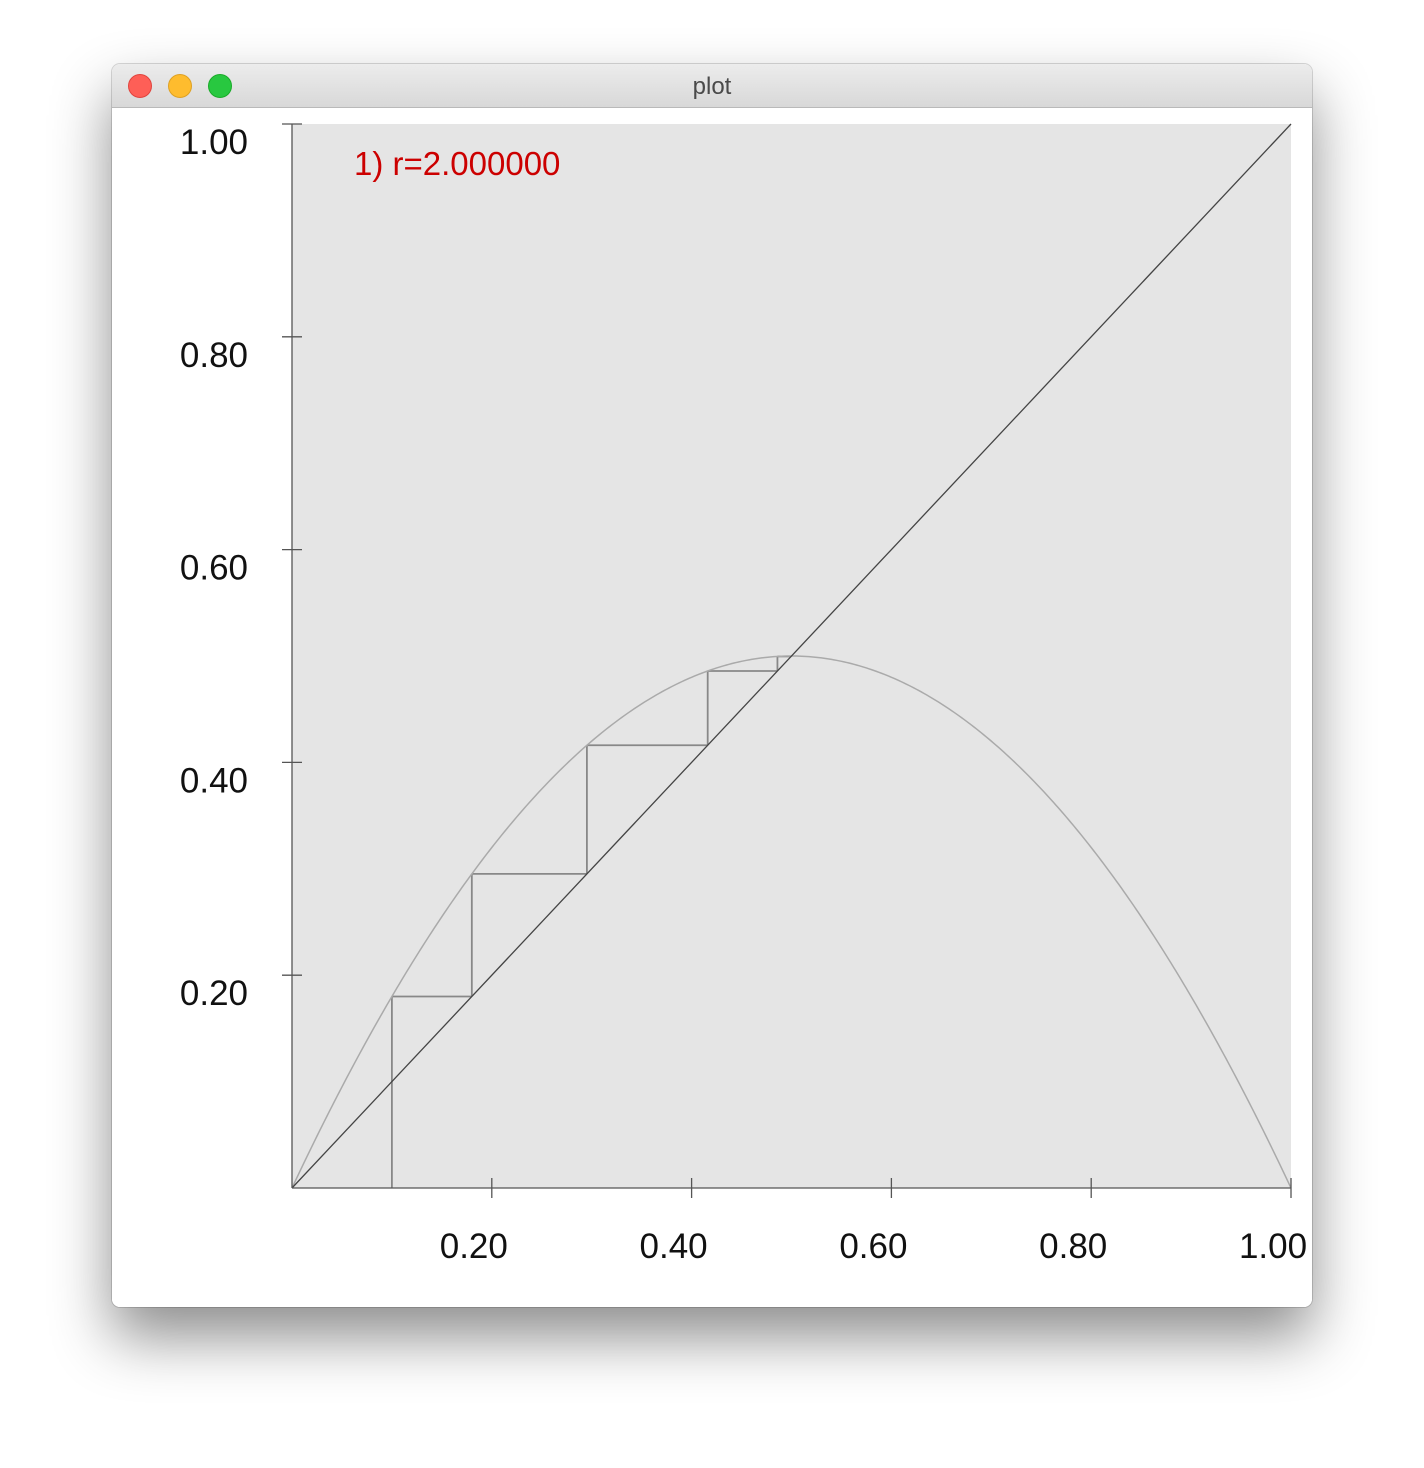 The height and width of the screenshot is (1468, 1424). I want to click on close-button, so click(140, 86).